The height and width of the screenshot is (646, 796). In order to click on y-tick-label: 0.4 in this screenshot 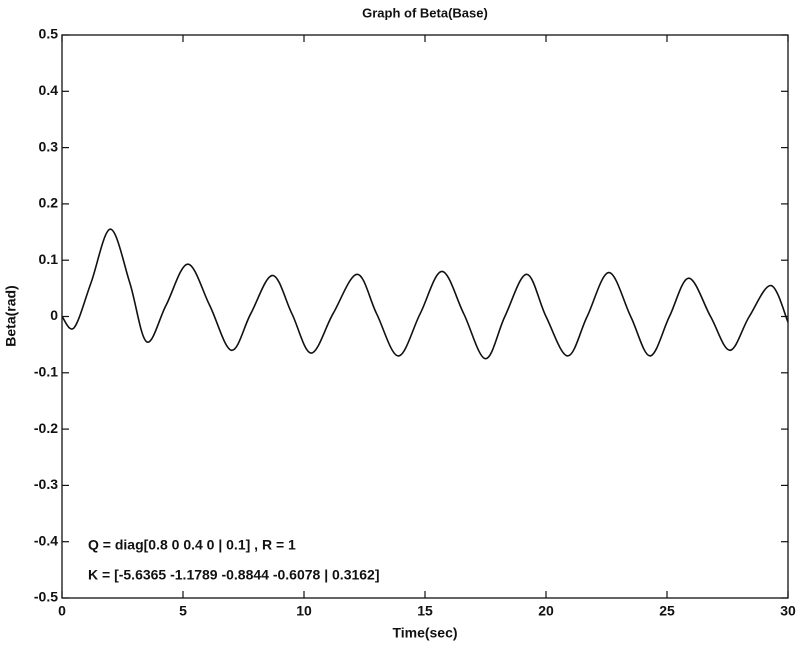, I will do `click(49, 90)`.